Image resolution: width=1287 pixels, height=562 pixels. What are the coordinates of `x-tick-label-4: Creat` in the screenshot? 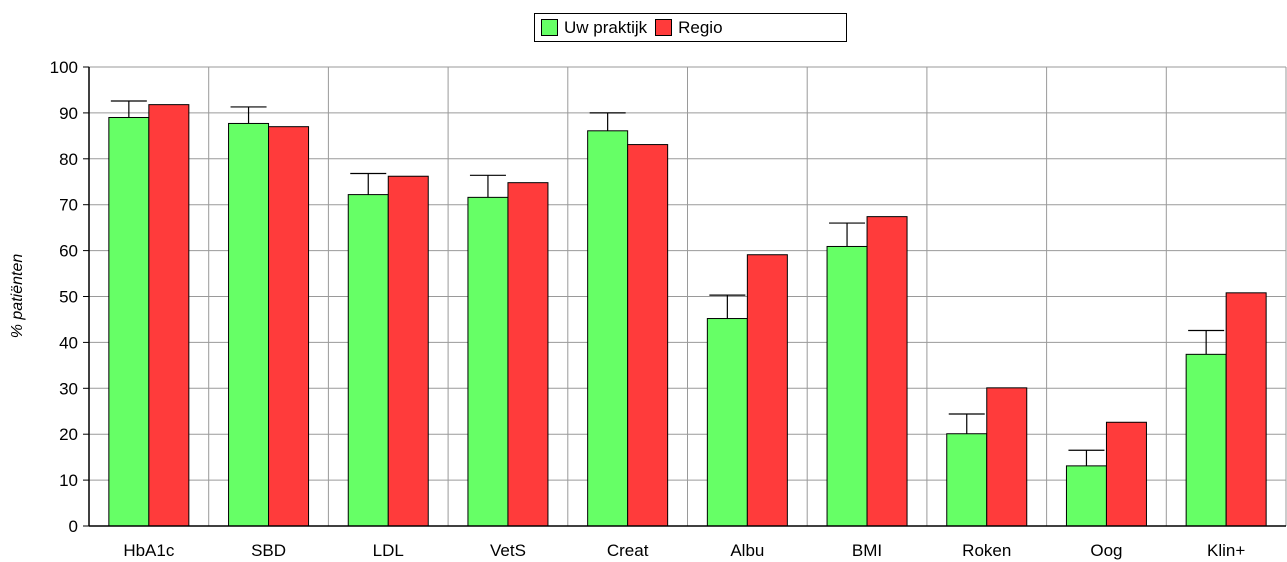 It's located at (628, 550).